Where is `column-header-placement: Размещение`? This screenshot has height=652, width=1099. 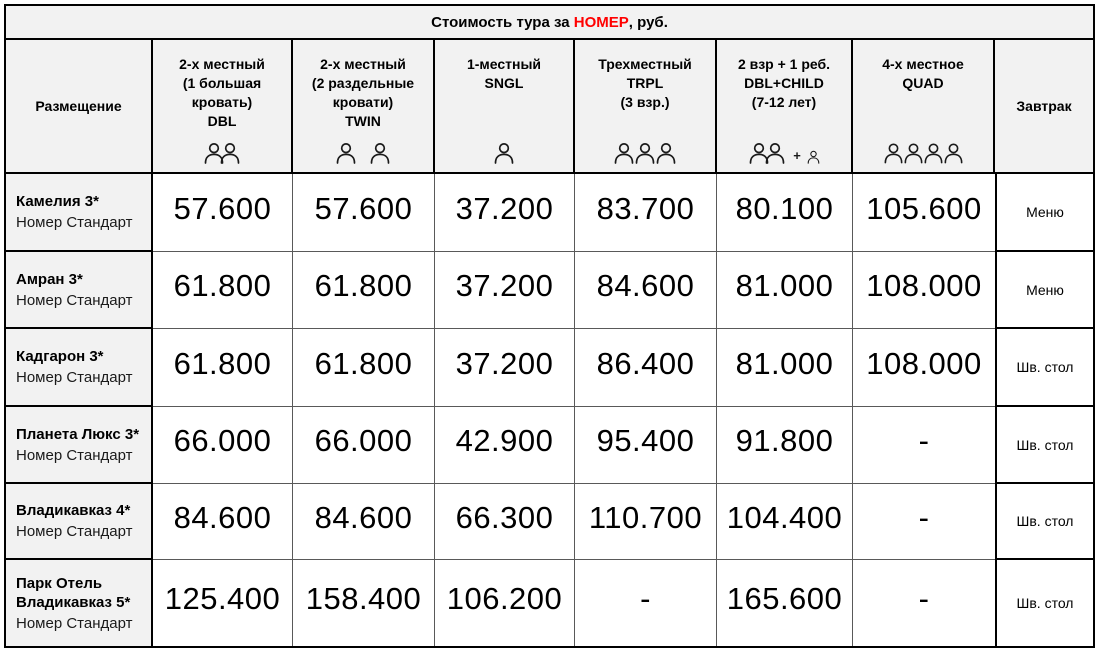
column-header-placement: Размещение is located at coordinates (79, 107).